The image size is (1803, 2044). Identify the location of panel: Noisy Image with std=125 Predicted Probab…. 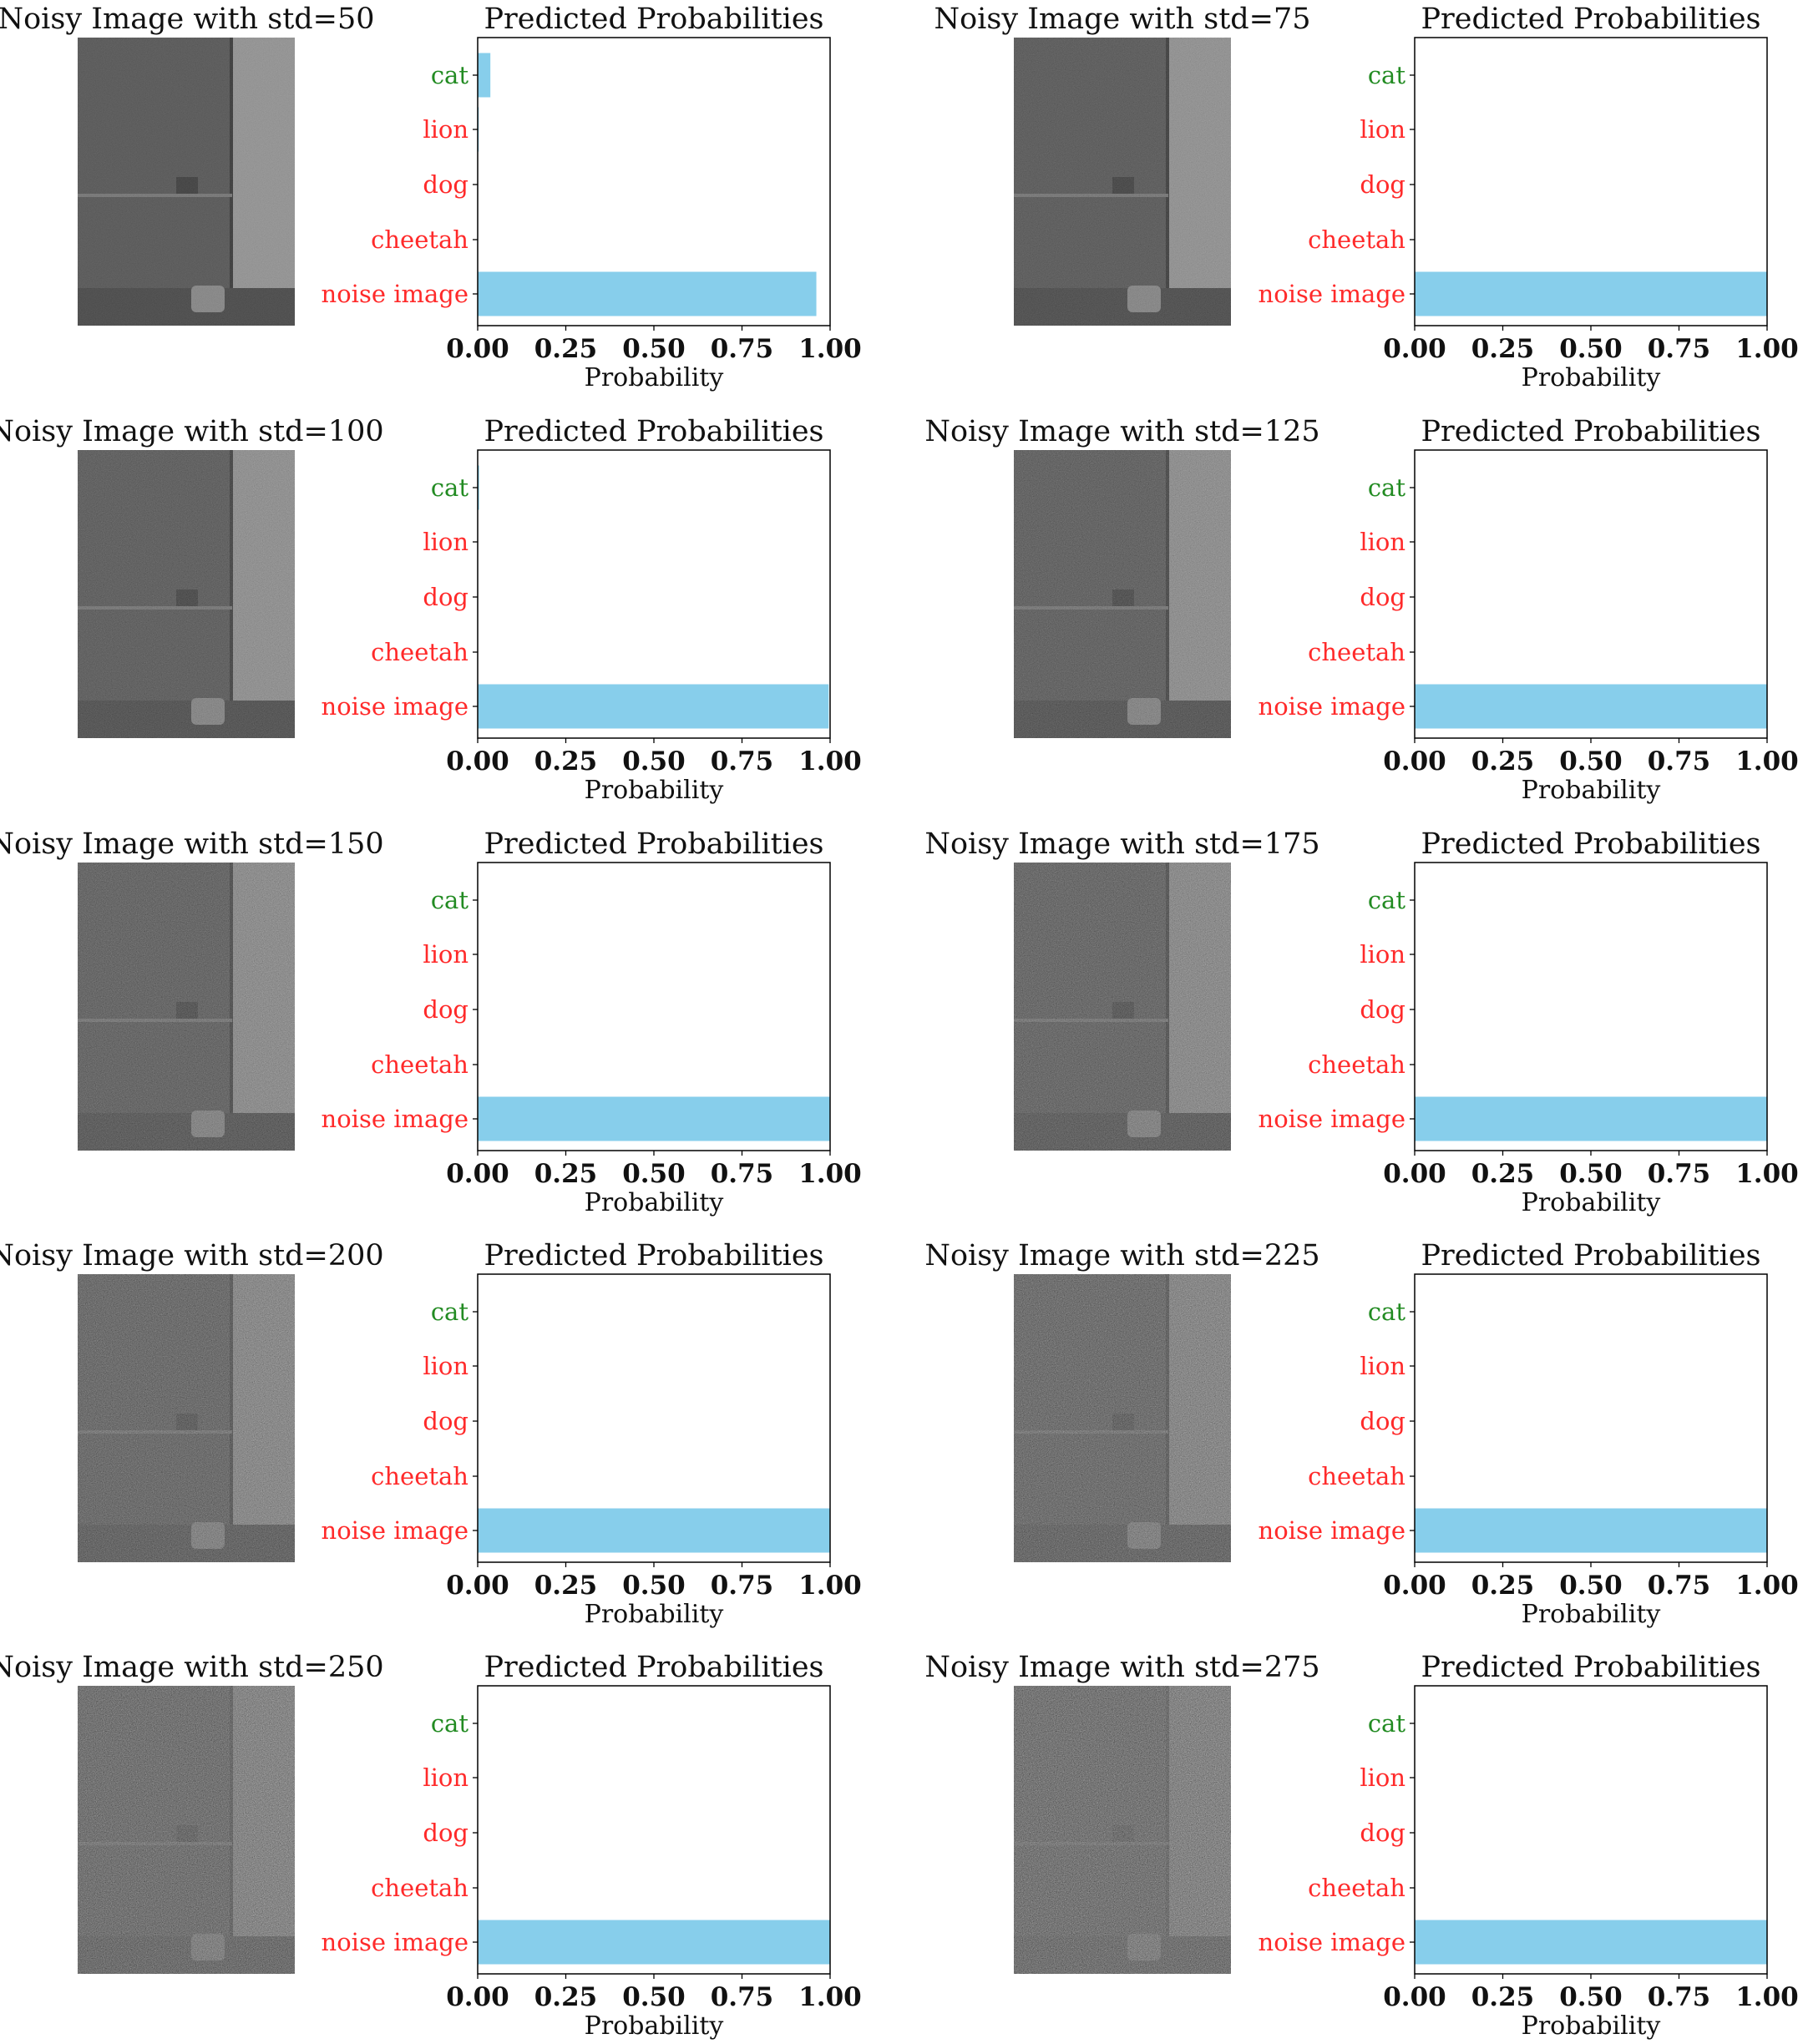
(1361, 610).